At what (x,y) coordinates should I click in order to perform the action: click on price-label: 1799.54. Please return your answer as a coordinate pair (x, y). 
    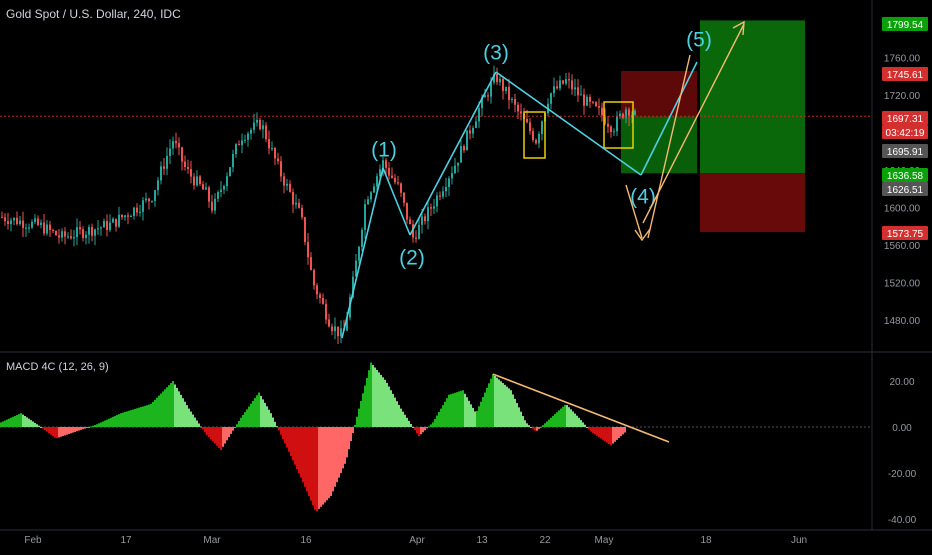
    Looking at the image, I should click on (905, 25).